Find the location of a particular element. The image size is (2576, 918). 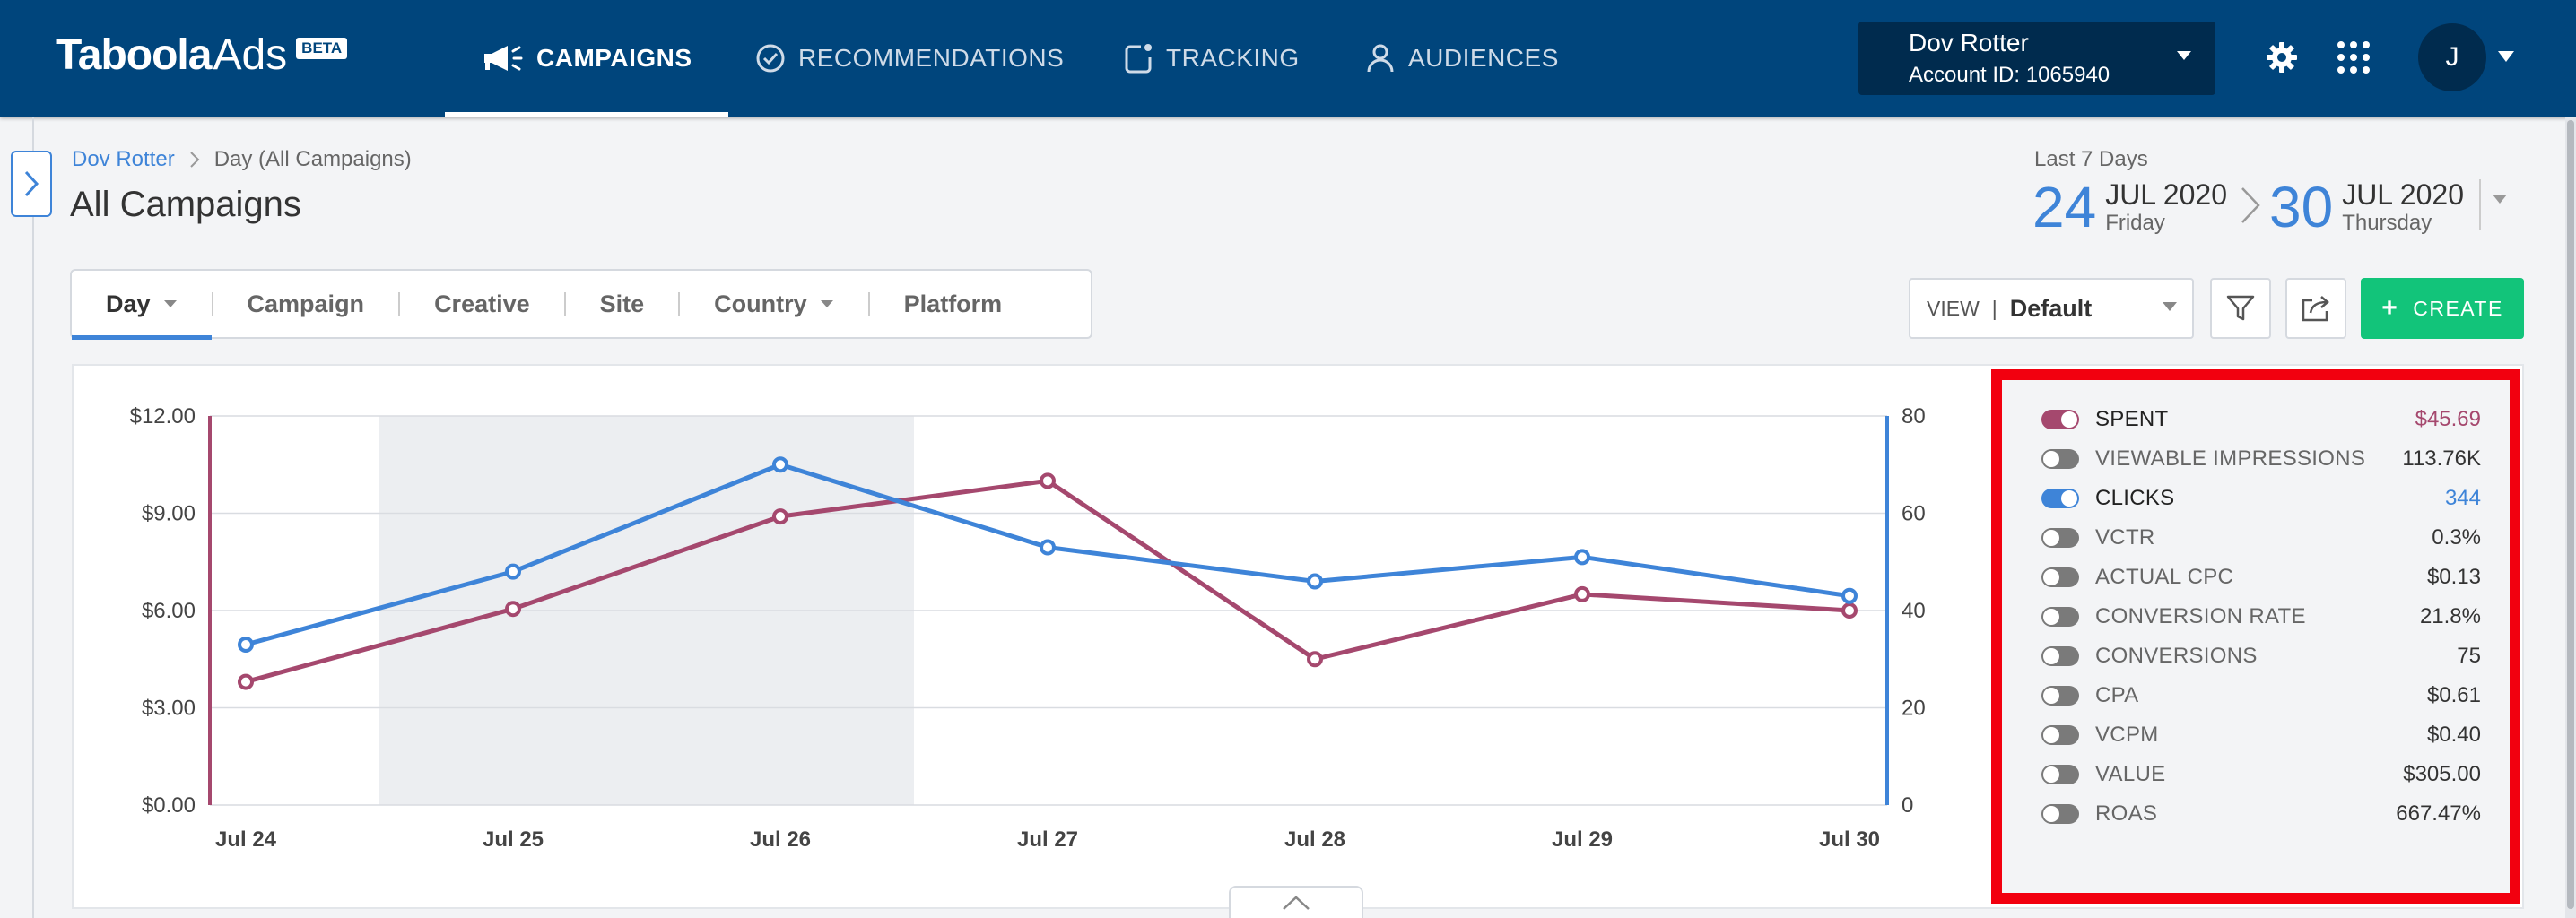

export-button is located at coordinates (2315, 309).